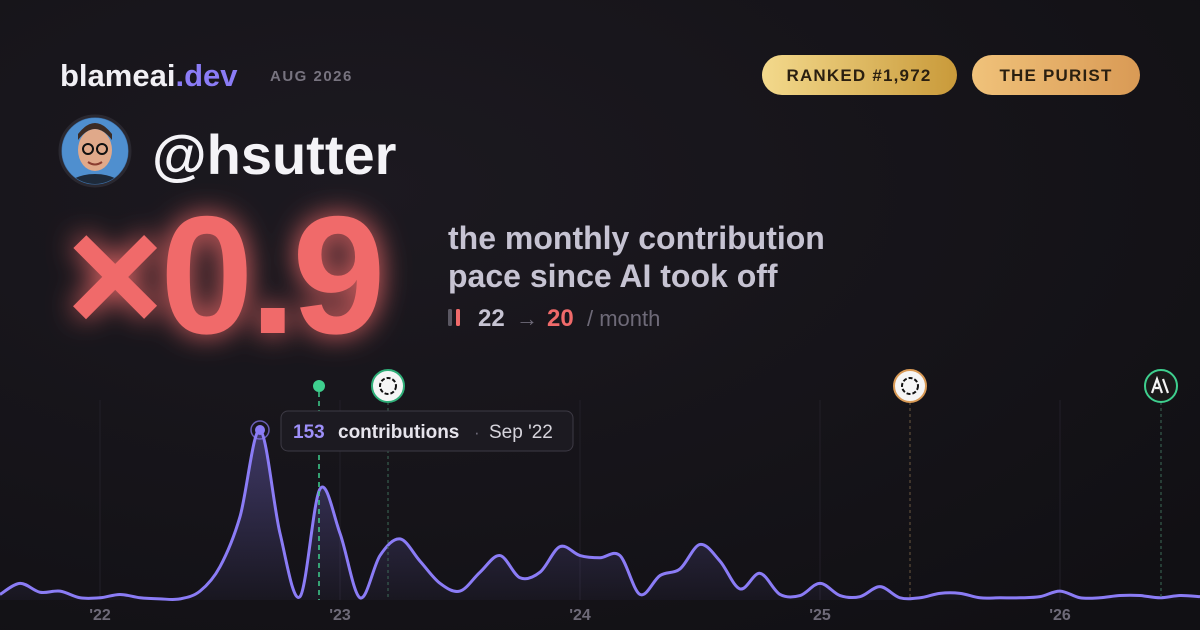 The height and width of the screenshot is (630, 1200). What do you see at coordinates (636, 238) in the screenshot?
I see `description: the monthly contribution` at bounding box center [636, 238].